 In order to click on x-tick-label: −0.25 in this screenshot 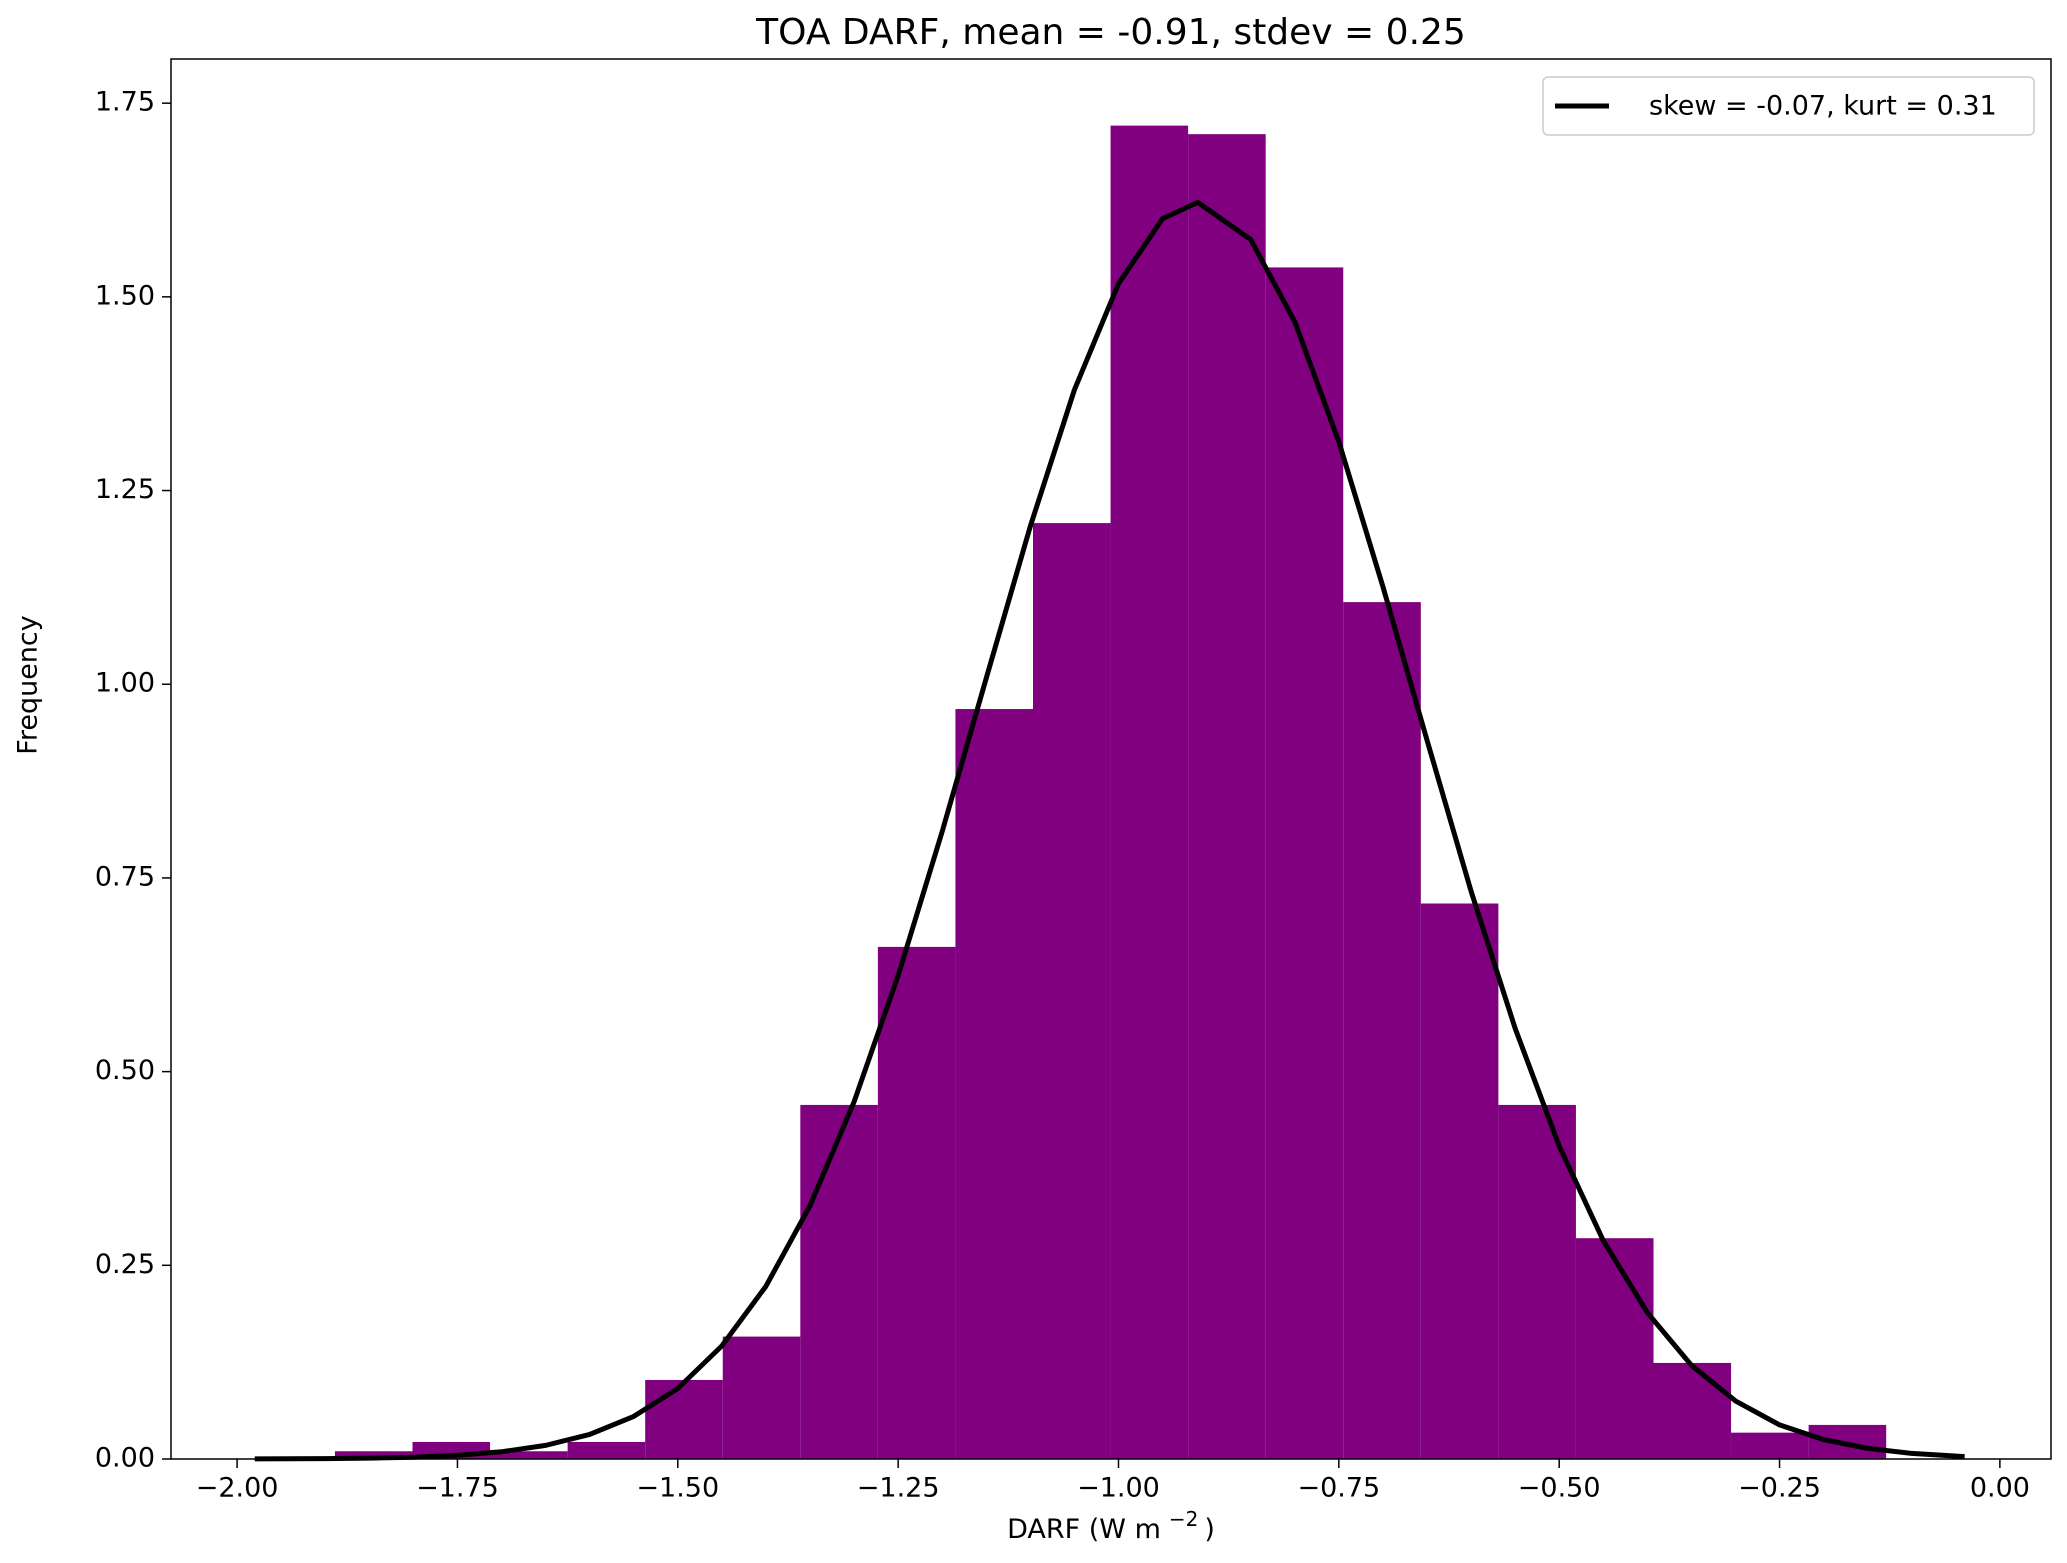, I will do `click(1779, 1488)`.